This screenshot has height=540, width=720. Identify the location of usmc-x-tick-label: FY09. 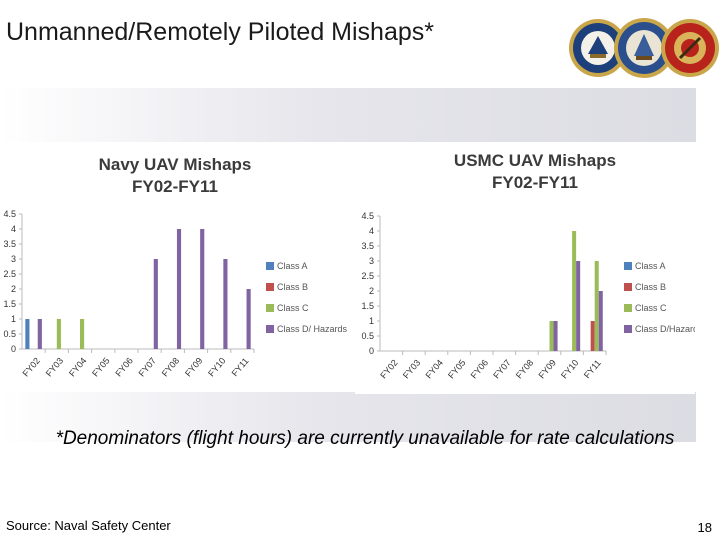
(546, 369).